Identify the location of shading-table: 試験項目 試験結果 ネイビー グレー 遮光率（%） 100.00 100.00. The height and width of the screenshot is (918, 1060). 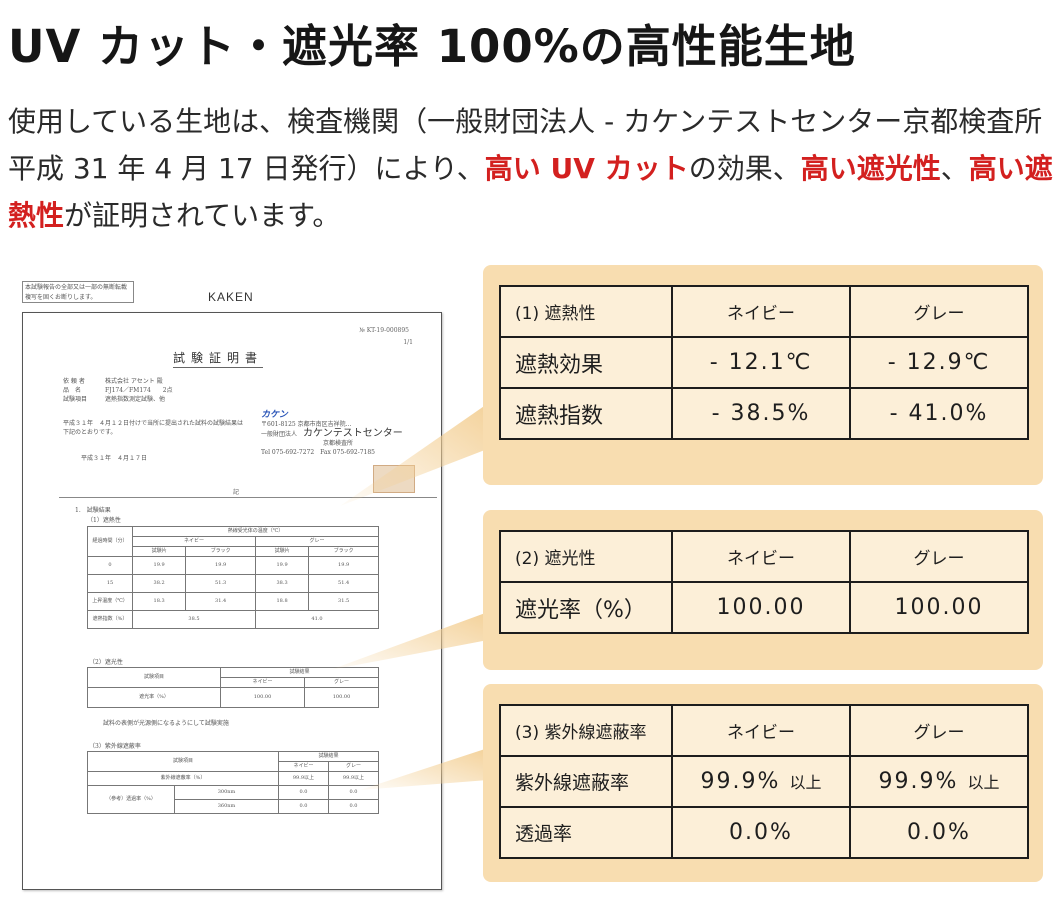
(233, 687).